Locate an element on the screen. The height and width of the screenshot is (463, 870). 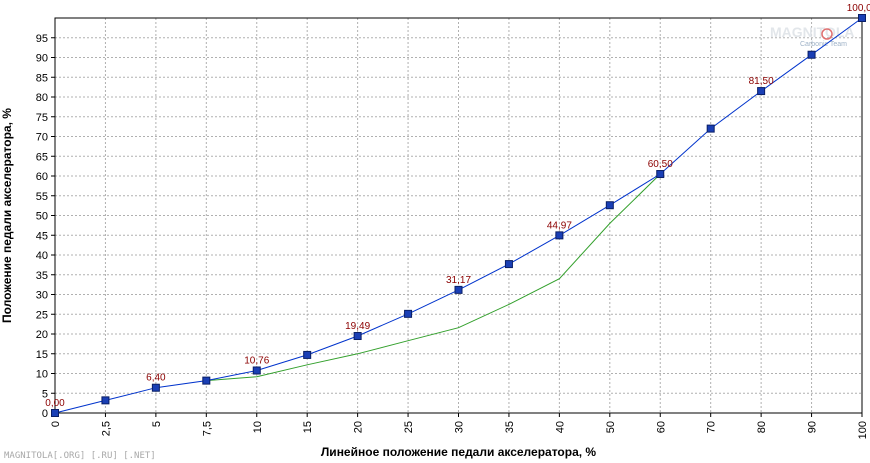
y-tick-label: 55 is located at coordinates (42, 197).